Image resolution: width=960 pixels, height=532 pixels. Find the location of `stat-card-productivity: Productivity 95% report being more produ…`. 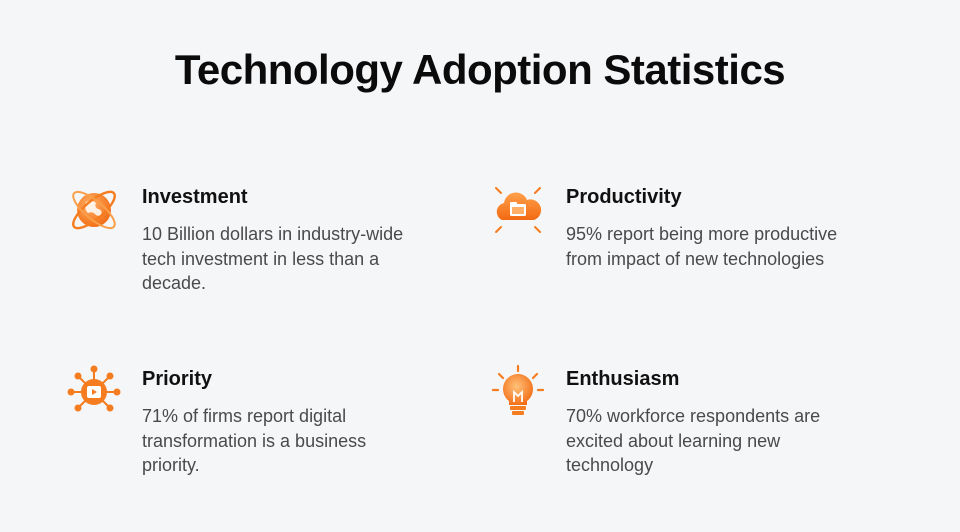

stat-card-productivity: Productivity 95% report being more produ… is located at coordinates (670, 242).